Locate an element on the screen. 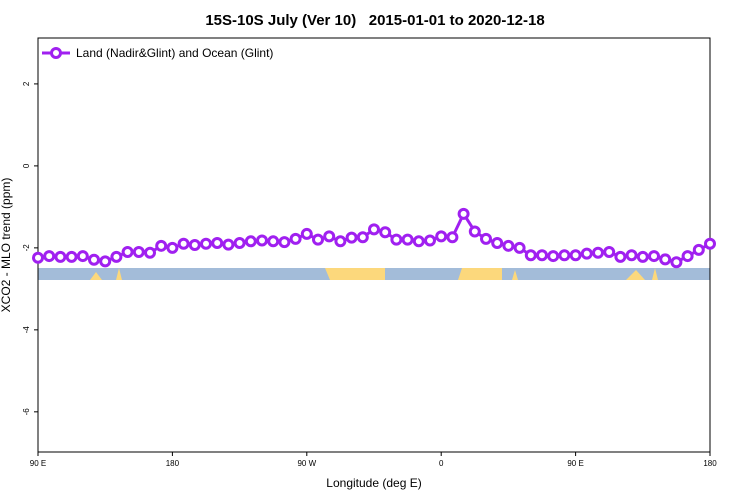 The width and height of the screenshot is (750, 500). x-axis-label: Longitude (deg E) is located at coordinates (373, 483).